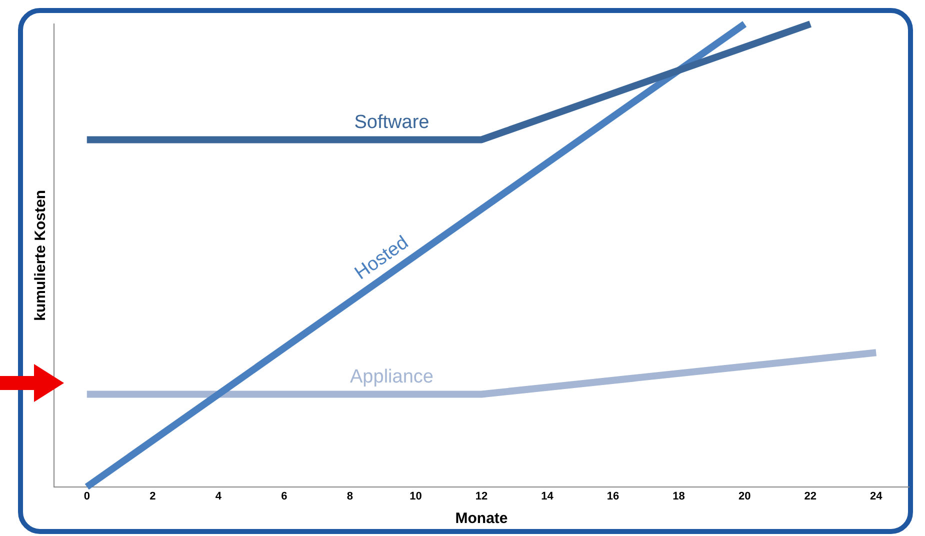  What do you see at coordinates (392, 122) in the screenshot?
I see `series-label: Software` at bounding box center [392, 122].